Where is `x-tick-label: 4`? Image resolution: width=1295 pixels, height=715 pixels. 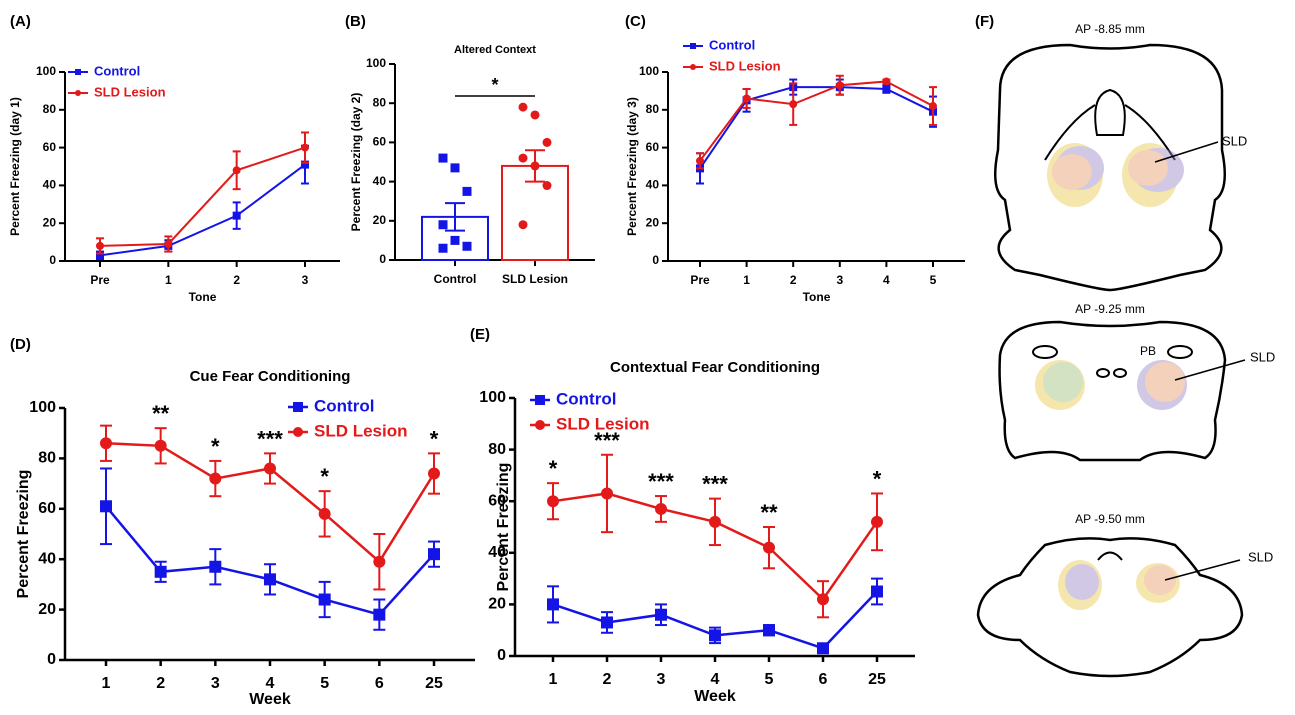 x-tick-label: 4 is located at coordinates (270, 683).